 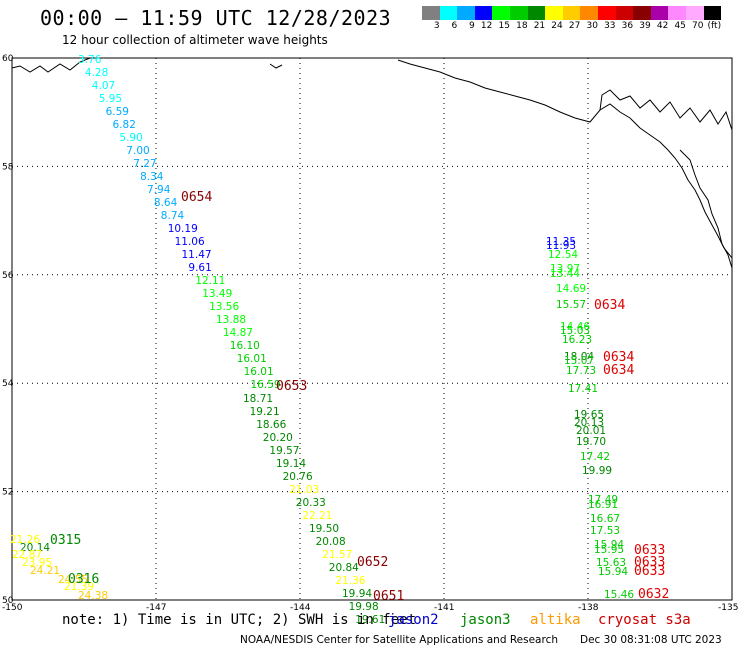 I want to click on wave-height-label: 16.67, so click(x=605, y=519).